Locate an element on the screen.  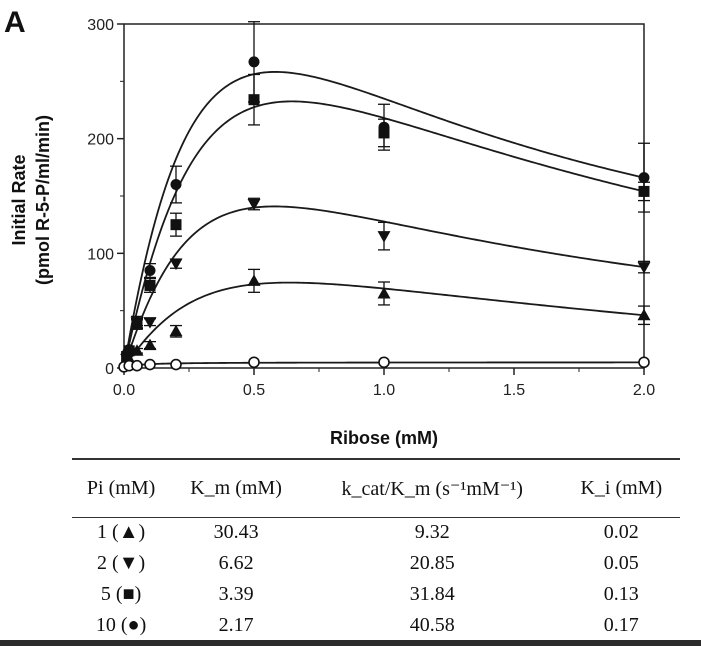
cell-ki: 0.13 is located at coordinates (621, 594).